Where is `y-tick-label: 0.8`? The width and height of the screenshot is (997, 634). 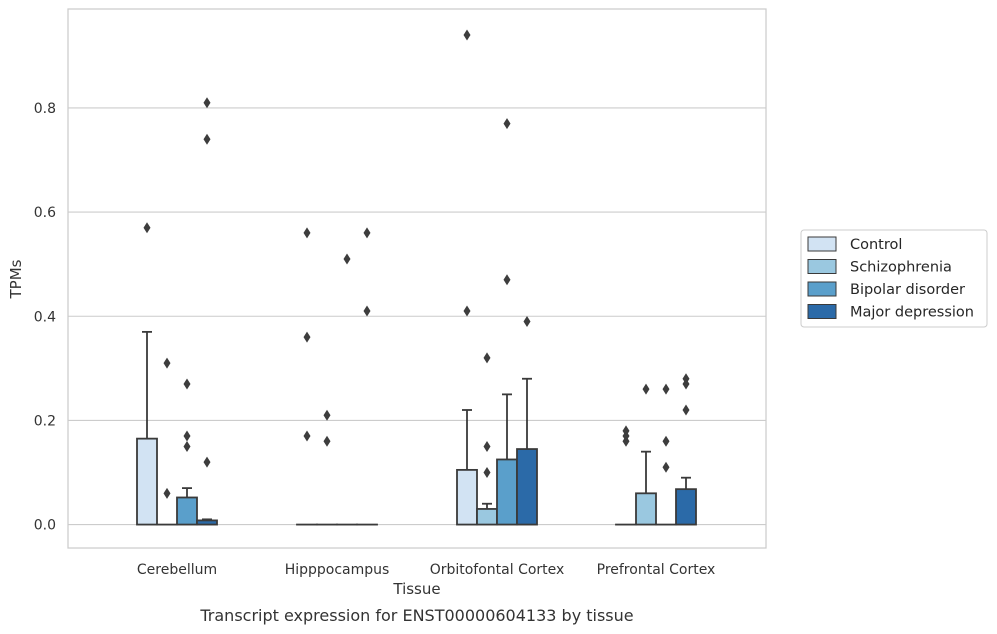
y-tick-label: 0.8 is located at coordinates (45, 109).